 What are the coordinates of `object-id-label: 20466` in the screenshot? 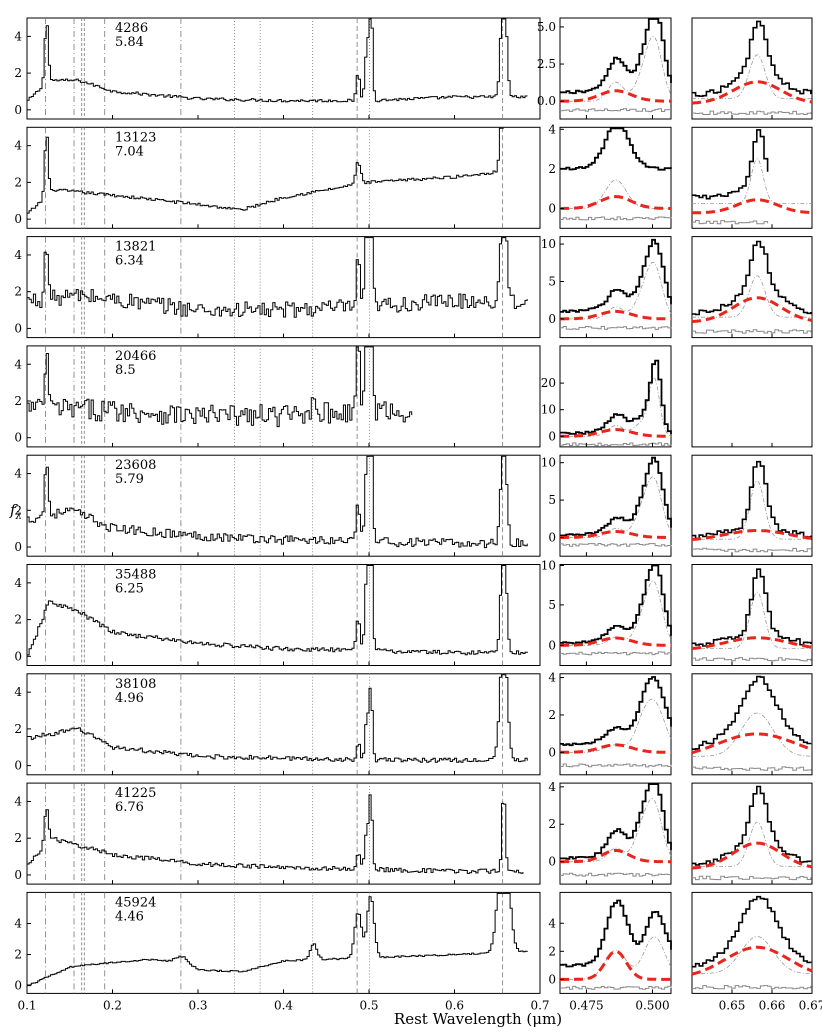 It's located at (135, 356).